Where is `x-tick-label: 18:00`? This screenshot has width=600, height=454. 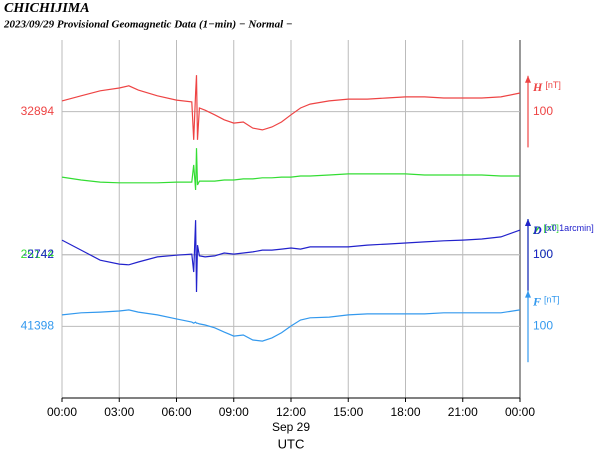
x-tick-label: 18:00 is located at coordinates (405, 412).